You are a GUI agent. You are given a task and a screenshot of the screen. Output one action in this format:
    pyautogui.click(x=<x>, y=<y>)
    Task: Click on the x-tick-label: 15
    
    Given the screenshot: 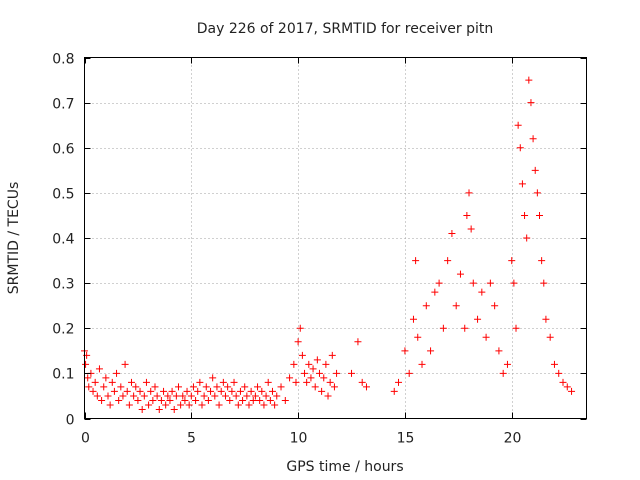 What is the action you would take?
    pyautogui.click(x=406, y=439)
    